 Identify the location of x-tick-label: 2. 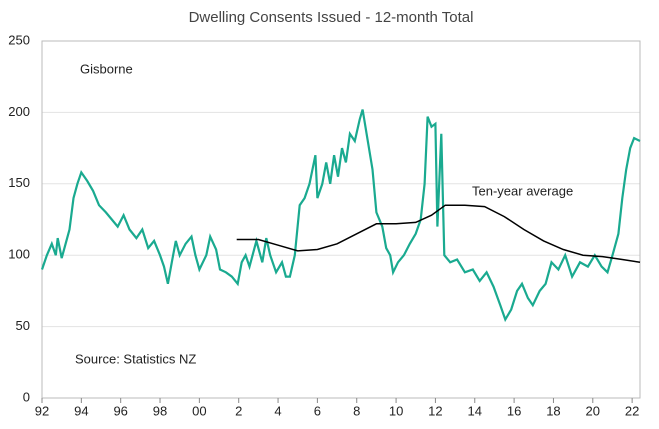
(238, 410).